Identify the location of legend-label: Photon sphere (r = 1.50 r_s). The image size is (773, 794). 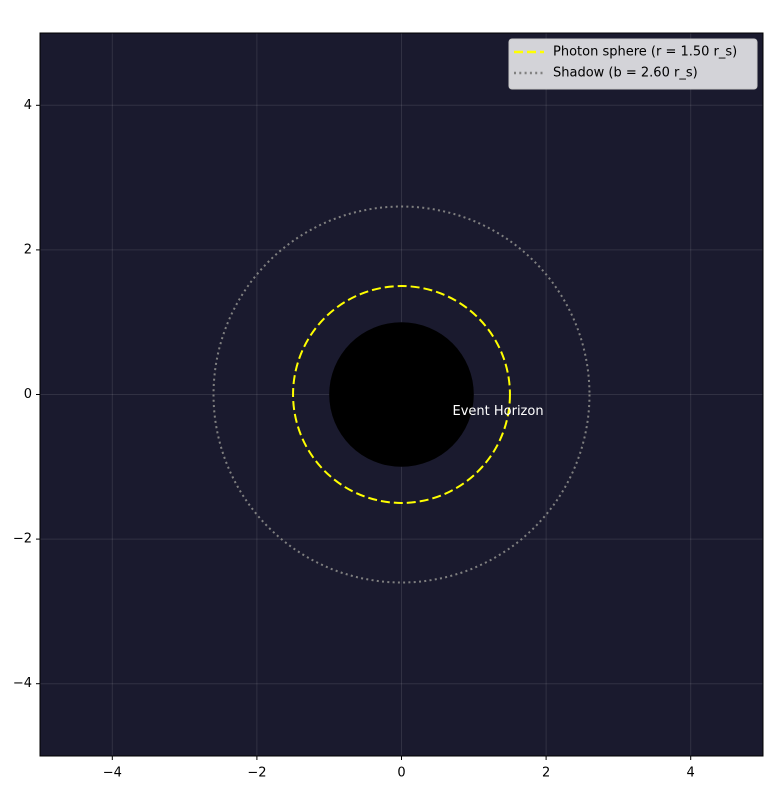
(645, 52).